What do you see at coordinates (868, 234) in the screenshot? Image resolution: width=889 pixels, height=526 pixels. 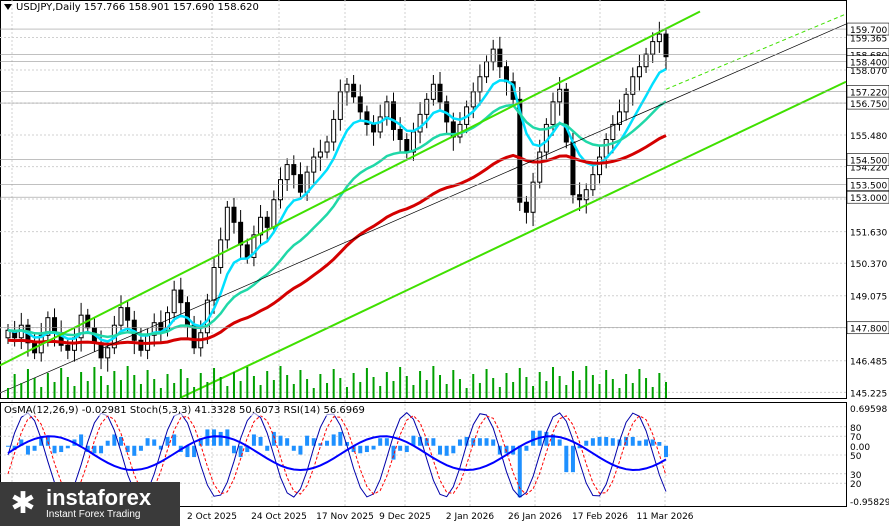 I see `price-tick-label: 151.630` at bounding box center [868, 234].